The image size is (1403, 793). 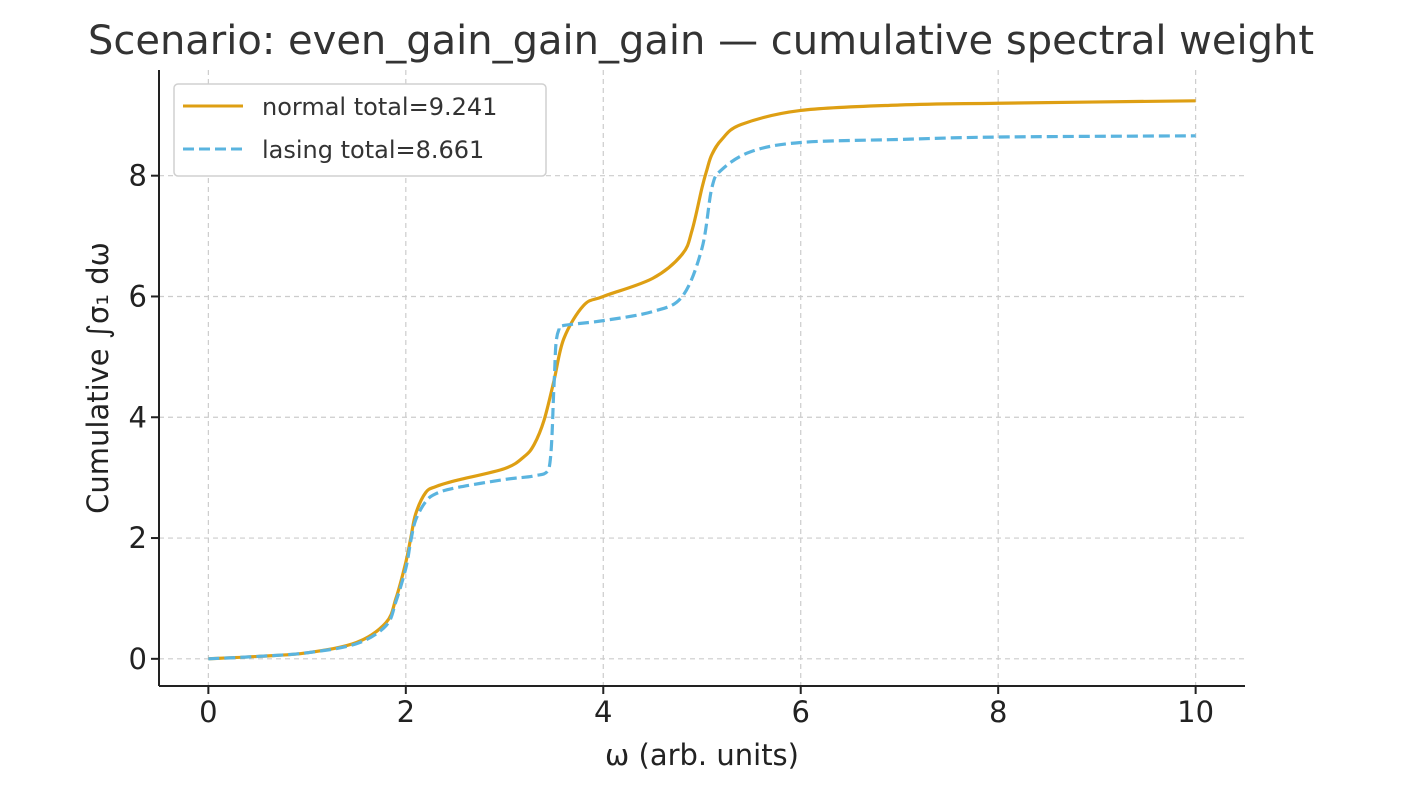 I want to click on legend-label-lasing: lasing total=8.661, so click(x=373, y=150).